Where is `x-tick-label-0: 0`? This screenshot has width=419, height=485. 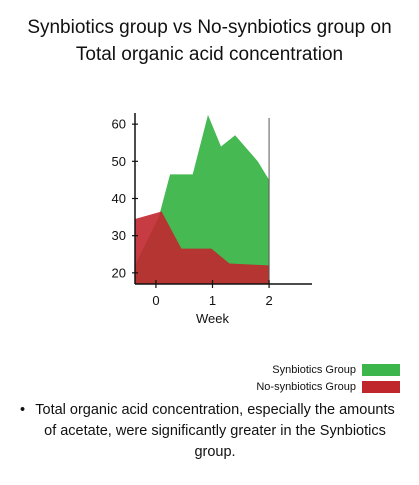
x-tick-label-0: 0 is located at coordinates (155, 300).